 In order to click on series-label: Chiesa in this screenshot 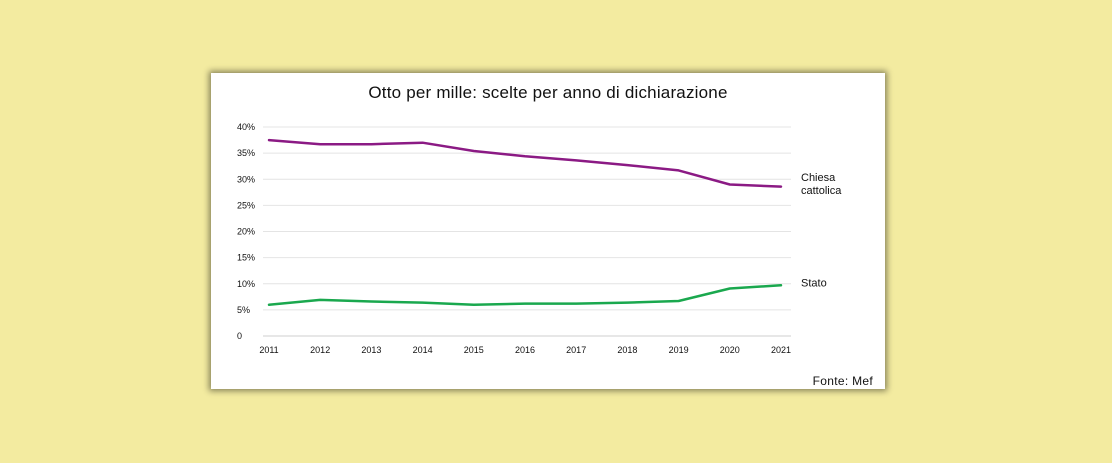, I will do `click(818, 178)`.